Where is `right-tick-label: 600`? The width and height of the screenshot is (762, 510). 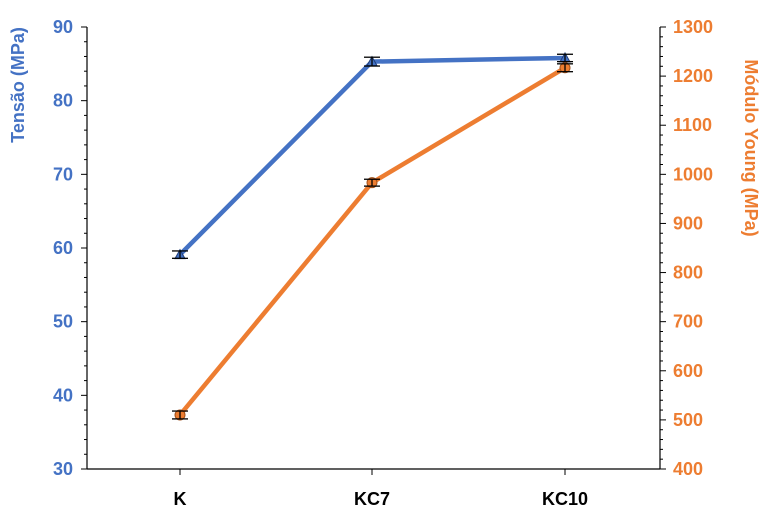
right-tick-label: 600 is located at coordinates (688, 371).